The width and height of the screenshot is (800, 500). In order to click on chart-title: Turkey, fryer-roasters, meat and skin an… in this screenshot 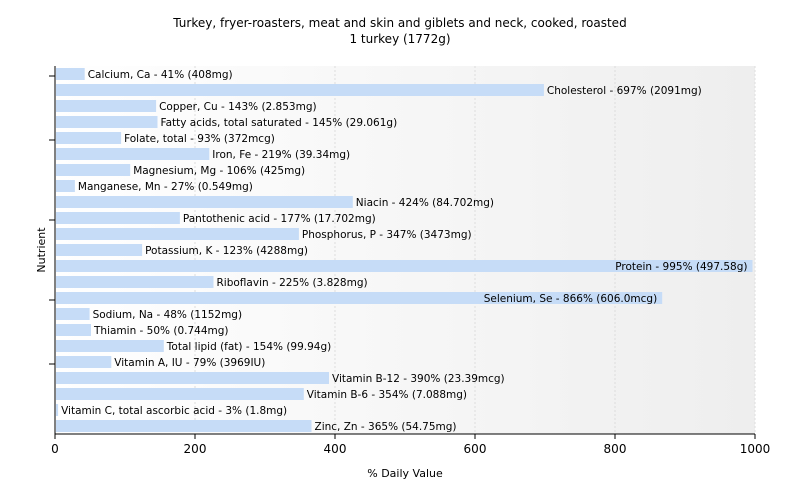, I will do `click(400, 23)`.